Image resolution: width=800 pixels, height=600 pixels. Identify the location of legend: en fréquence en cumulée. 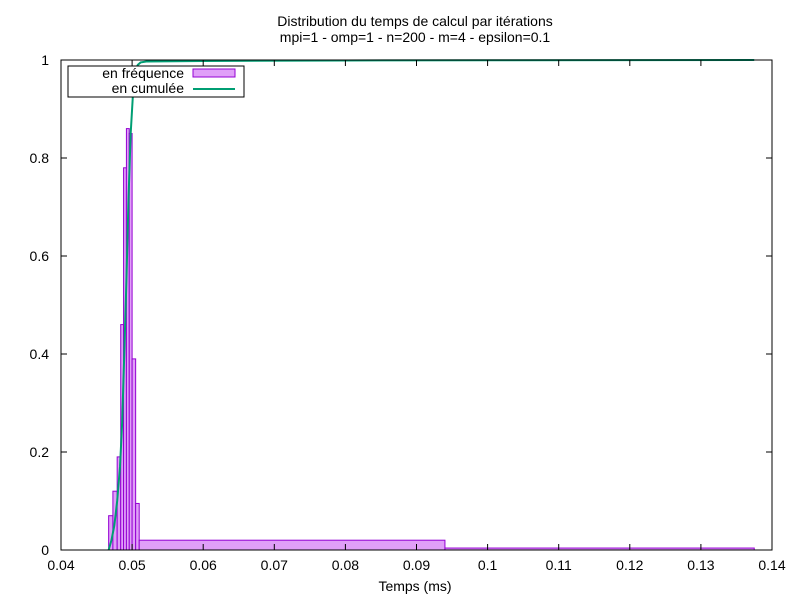
(156, 81).